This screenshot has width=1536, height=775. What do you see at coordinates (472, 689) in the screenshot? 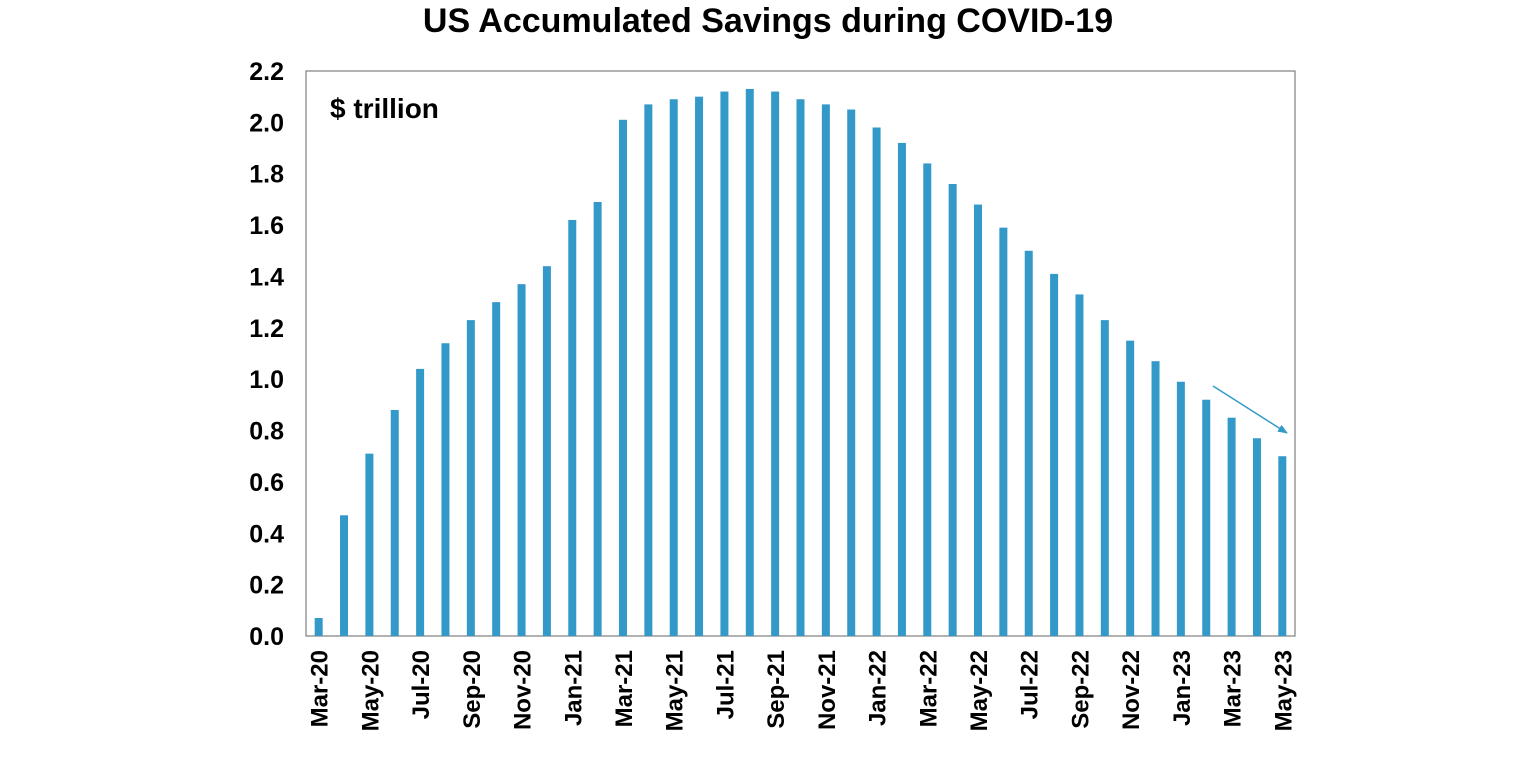
I see `x-tick-label: Sep-20` at bounding box center [472, 689].